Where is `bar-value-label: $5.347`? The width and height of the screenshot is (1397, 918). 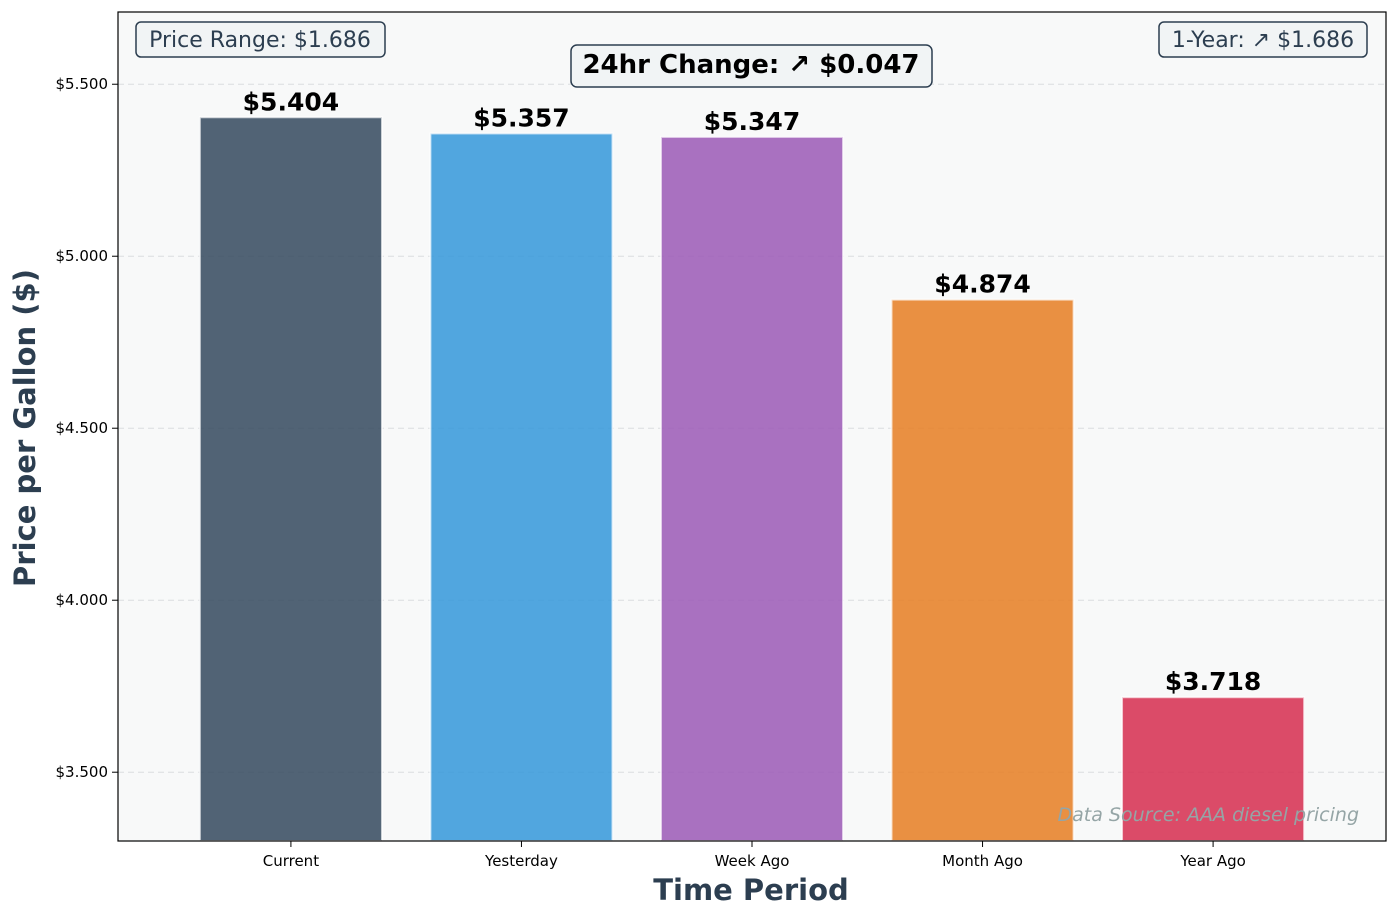
bar-value-label: $5.347 is located at coordinates (752, 121).